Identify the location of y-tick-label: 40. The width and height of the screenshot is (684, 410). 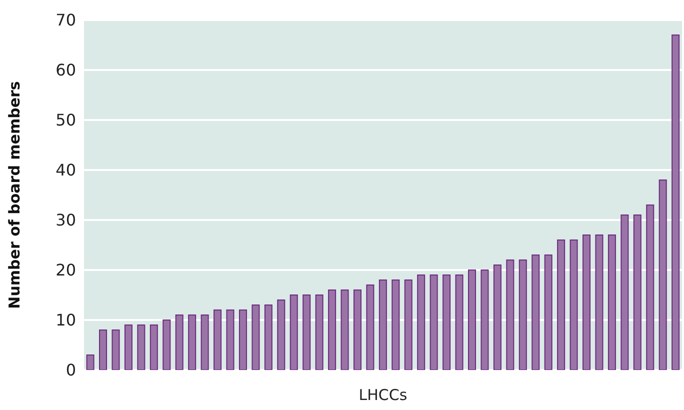
(66, 170).